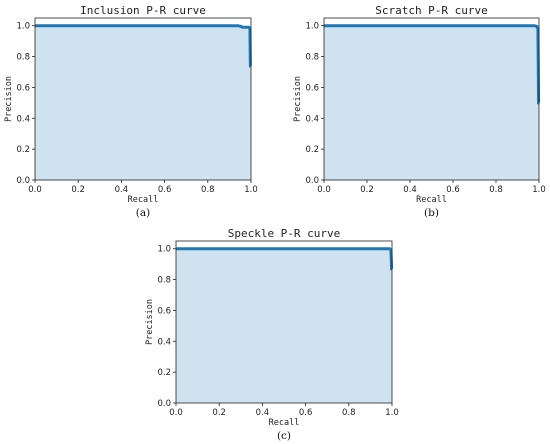  Describe the element at coordinates (284, 436) in the screenshot. I see `panel-label: (c)` at that location.